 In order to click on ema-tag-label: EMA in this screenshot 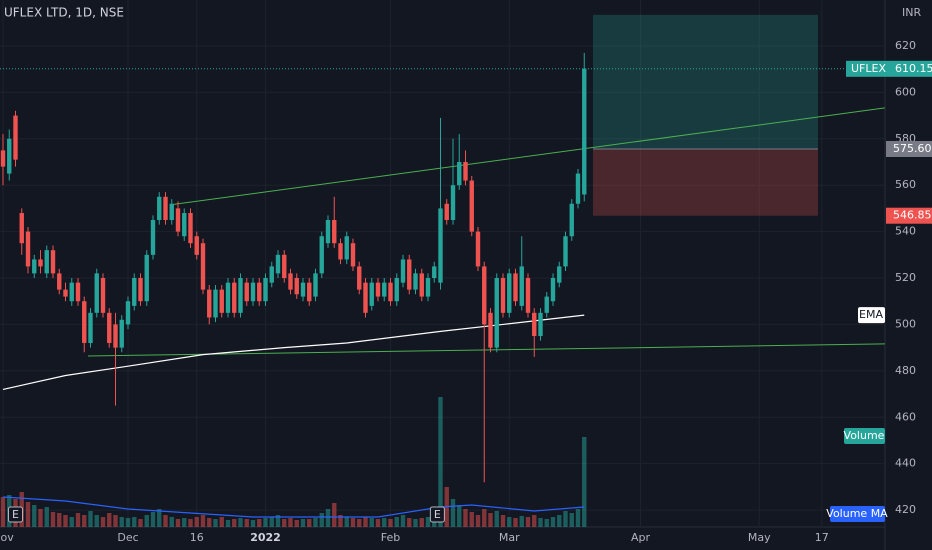, I will do `click(871, 314)`.